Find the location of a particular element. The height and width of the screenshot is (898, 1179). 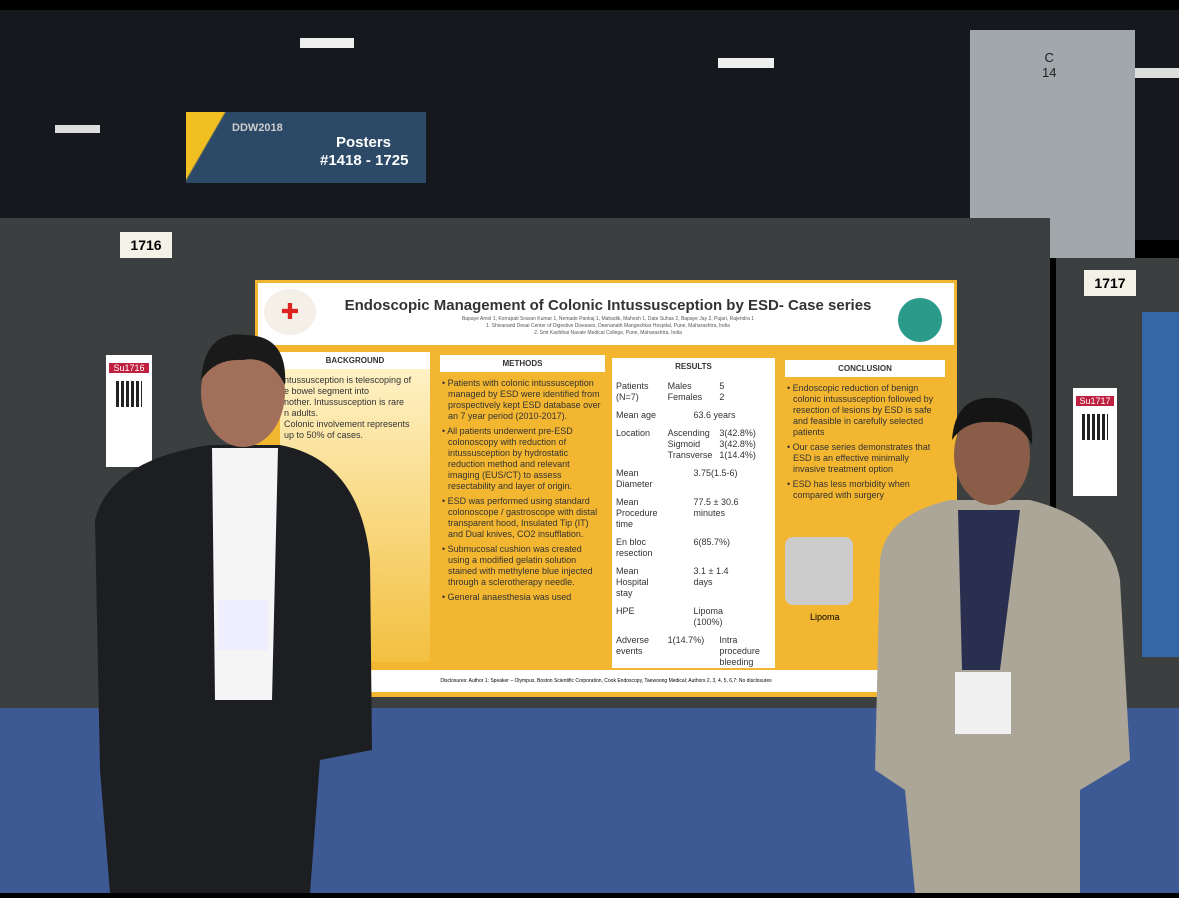

result-cell: Mean Hospital stay is located at coordinates (655, 582).